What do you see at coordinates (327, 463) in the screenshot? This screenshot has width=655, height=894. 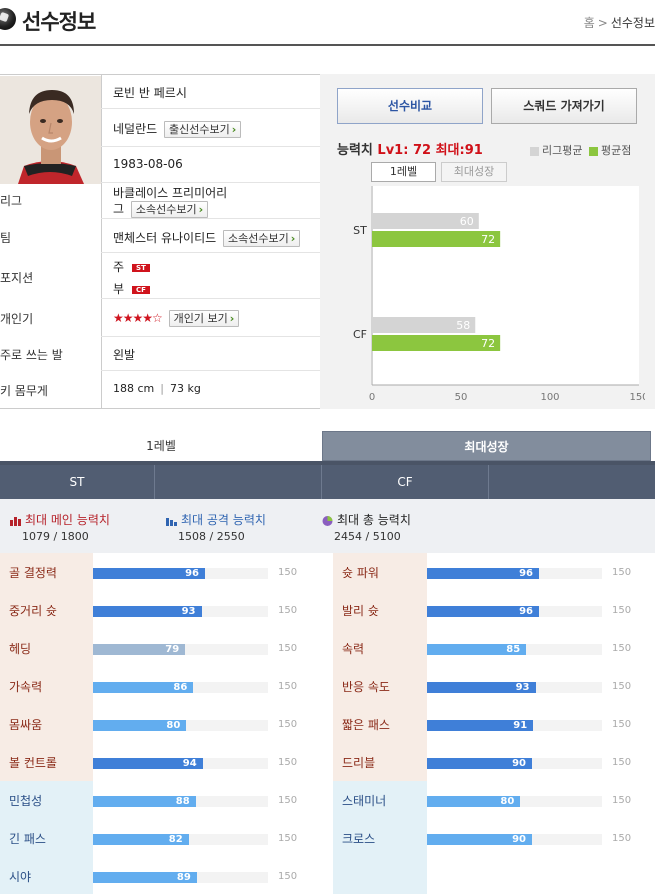 I see `tab-underline` at bounding box center [327, 463].